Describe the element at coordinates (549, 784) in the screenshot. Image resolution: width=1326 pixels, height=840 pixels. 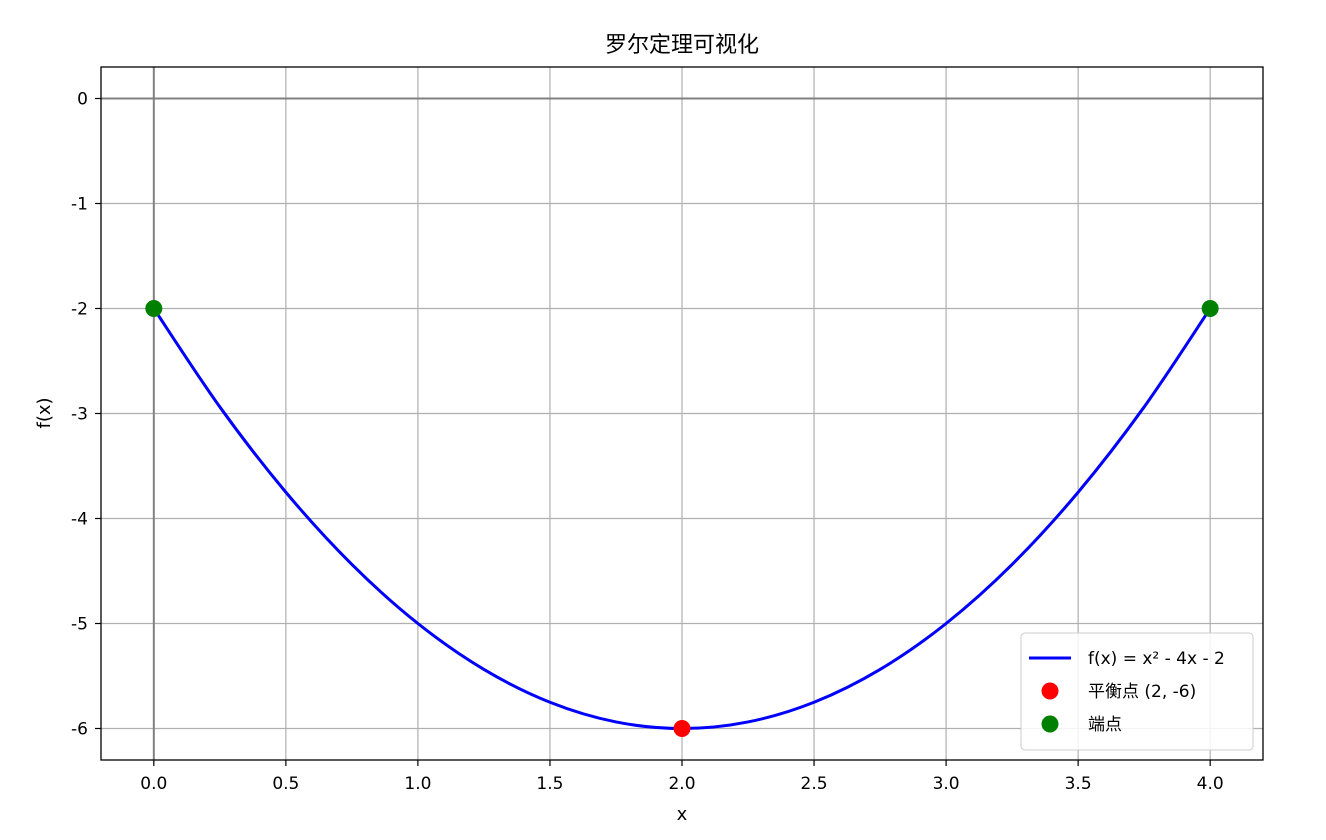
I see `x-tick-label: 1.5` at that location.